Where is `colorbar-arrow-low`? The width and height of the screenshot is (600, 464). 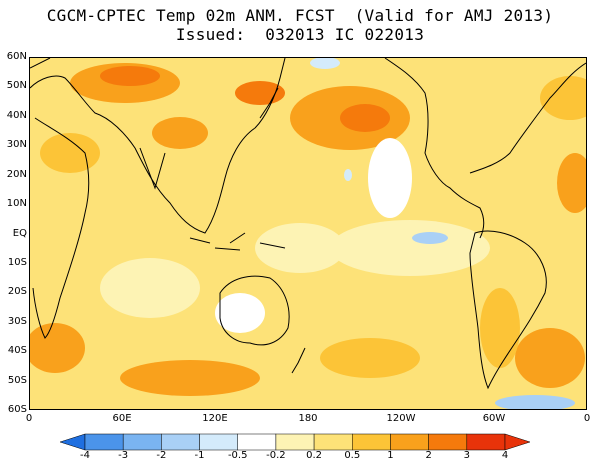 colorbar-arrow-low is located at coordinates (72, 442).